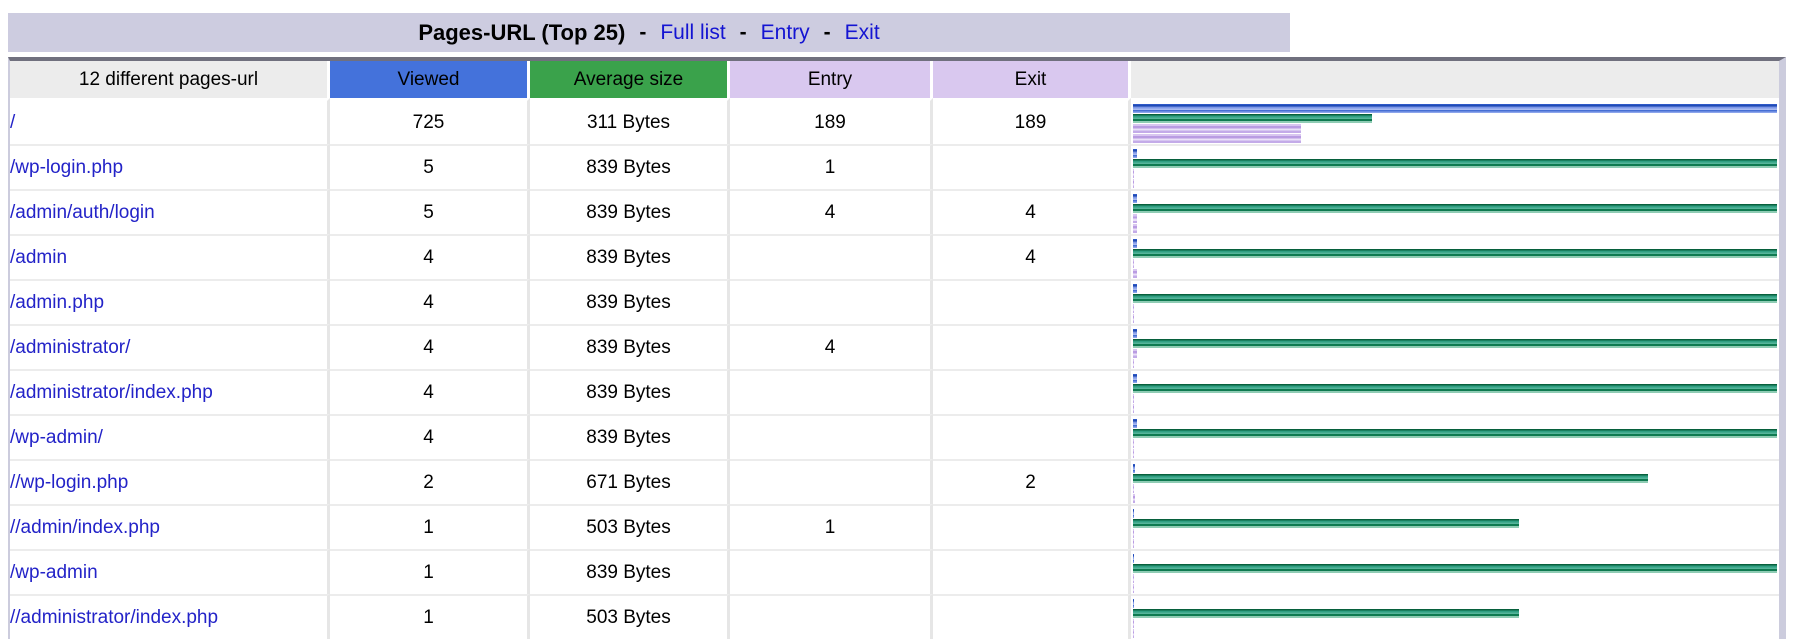  I want to click on full-list-link: Full list, so click(693, 32).